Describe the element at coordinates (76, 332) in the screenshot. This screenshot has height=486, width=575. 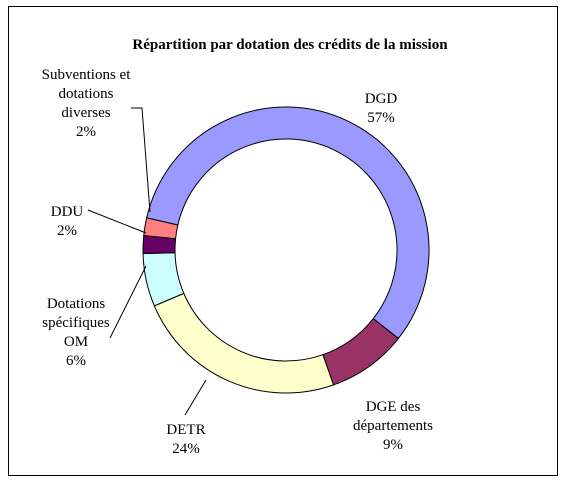
I see `data-label-dotations-specifiques-om: Dotations spécifiques OM 6%` at that location.